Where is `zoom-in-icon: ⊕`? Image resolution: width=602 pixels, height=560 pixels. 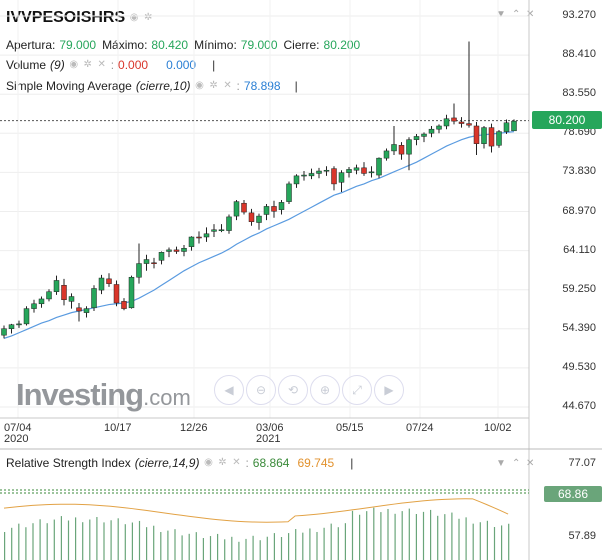 zoom-in-icon: ⊕ is located at coordinates (325, 390).